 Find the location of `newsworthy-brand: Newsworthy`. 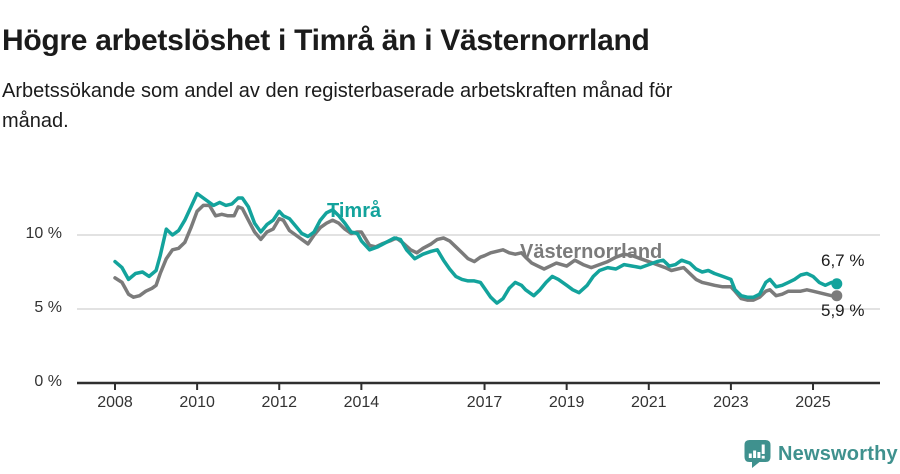

newsworthy-brand: Newsworthy is located at coordinates (821, 454).